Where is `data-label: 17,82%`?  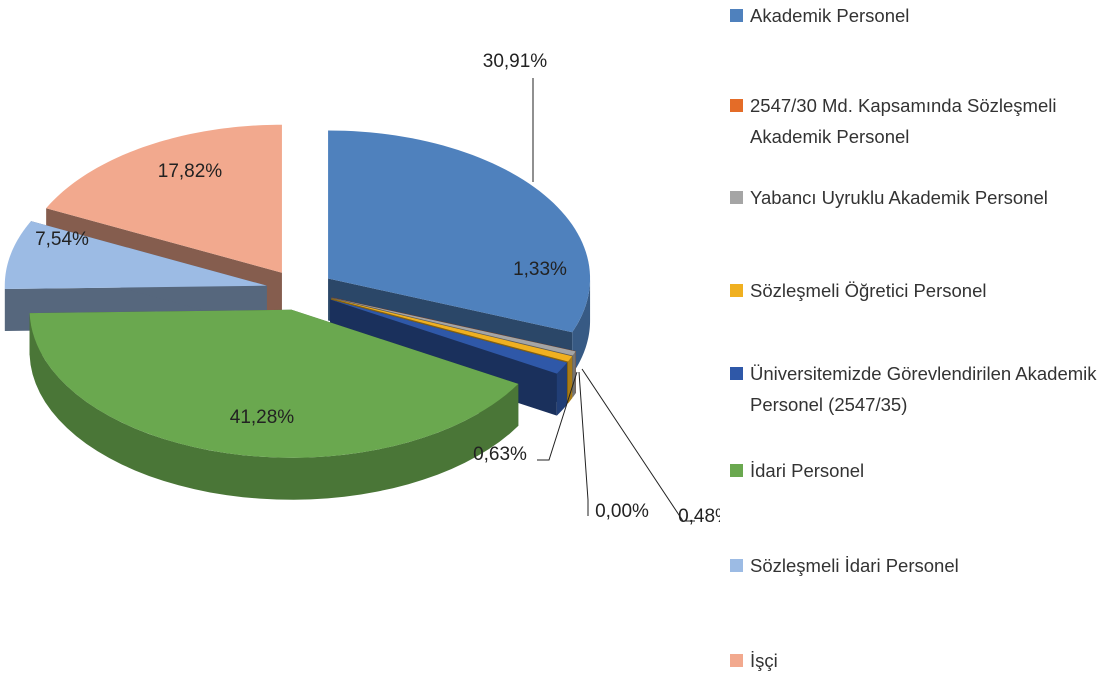 data-label: 17,82% is located at coordinates (190, 171).